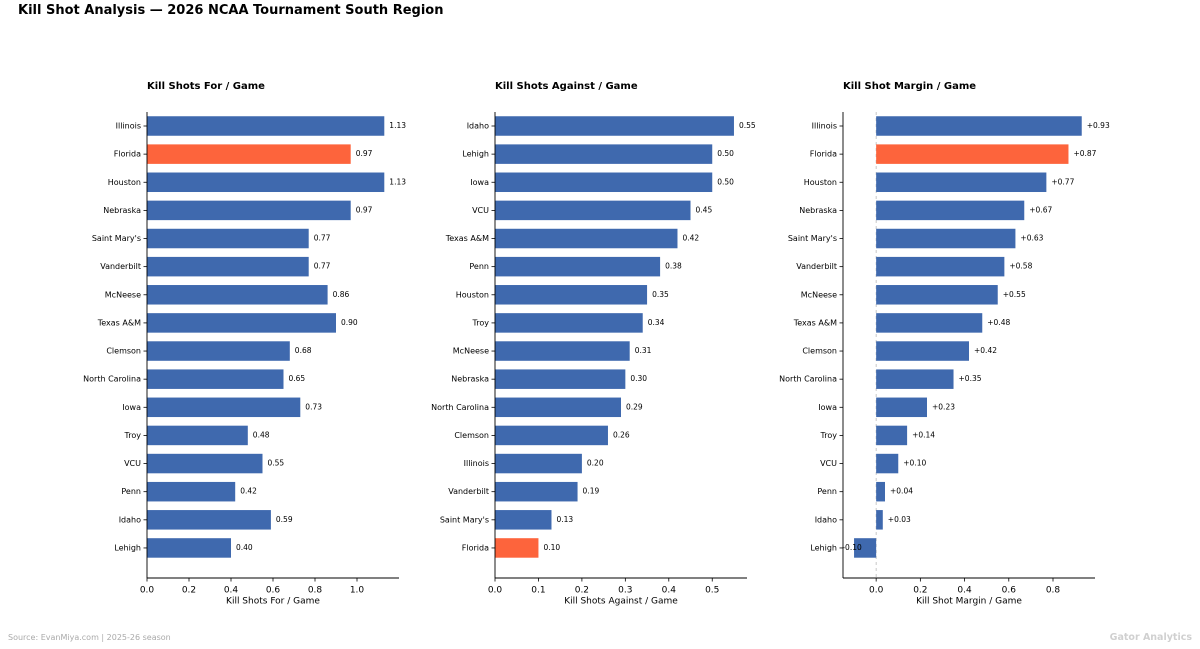 The image size is (1200, 649). What do you see at coordinates (909, 86) in the screenshot?
I see `panel-title: Kill Shot Margin / Game` at bounding box center [909, 86].